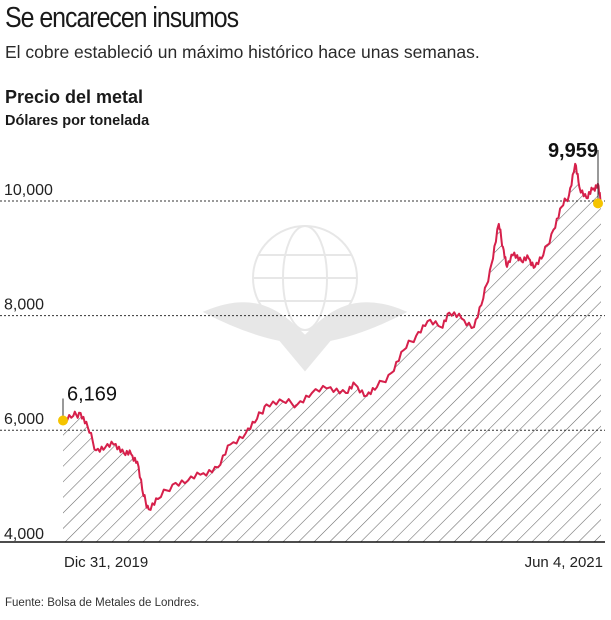 This screenshot has width=611, height=620. I want to click on y-tick-label: 8,000, so click(24, 305).